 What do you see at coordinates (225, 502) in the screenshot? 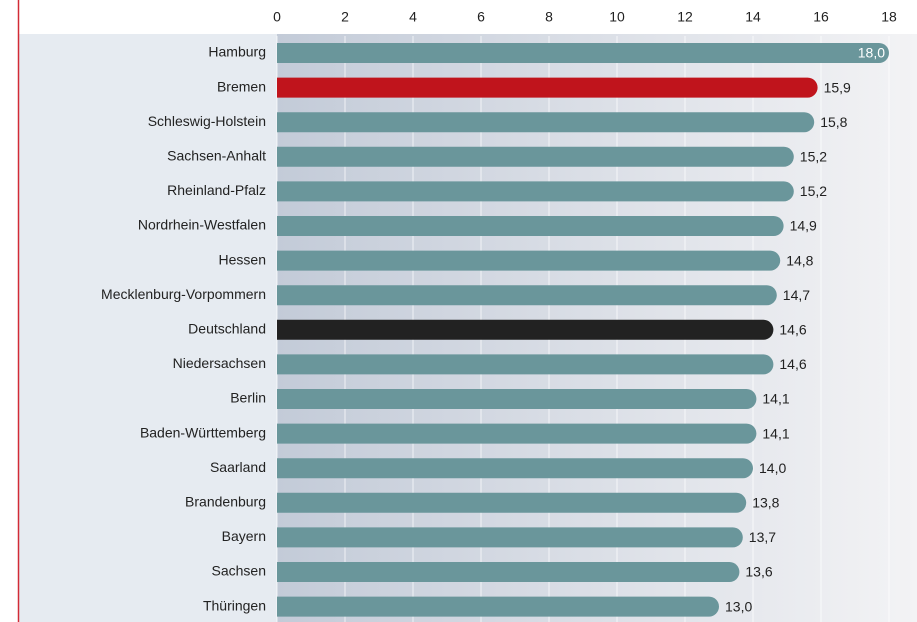
I see `y-tick-label: Brandenburg` at bounding box center [225, 502].